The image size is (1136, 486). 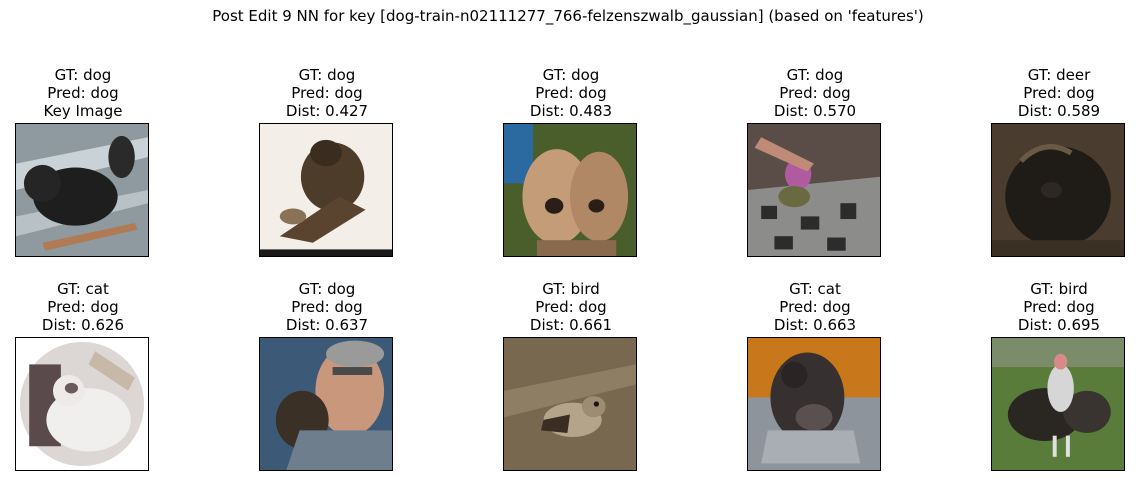 I want to click on distance-label: Dist: 0.570, so click(x=815, y=111).